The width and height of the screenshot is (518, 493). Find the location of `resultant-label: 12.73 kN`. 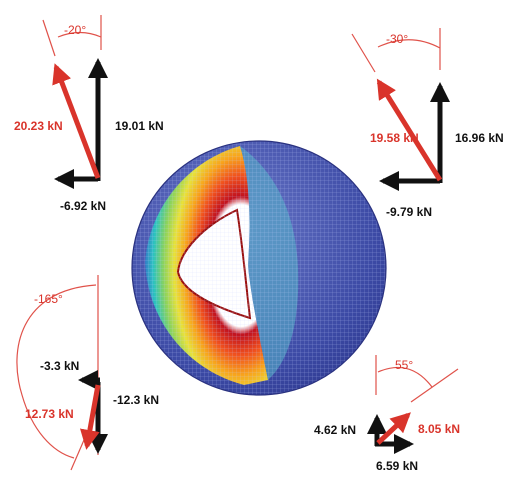

resultant-label: 12.73 kN is located at coordinates (49, 414).